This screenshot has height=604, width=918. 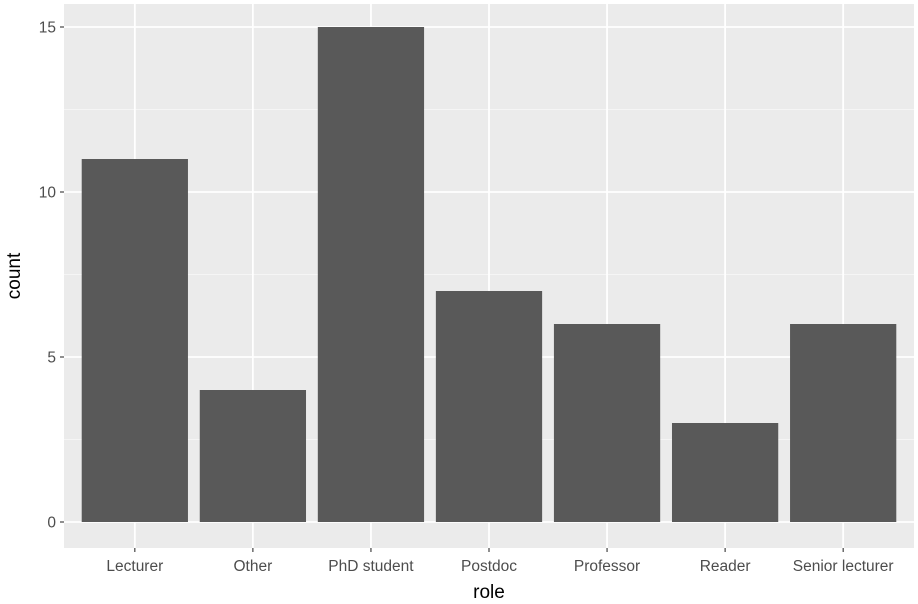 I want to click on x-tick-label: Senior lecturer, so click(x=843, y=566).